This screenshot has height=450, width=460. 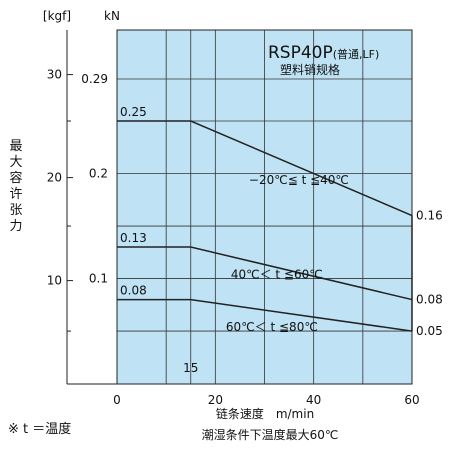 I want to click on kn-tick-label: 0.2, so click(x=98, y=174).